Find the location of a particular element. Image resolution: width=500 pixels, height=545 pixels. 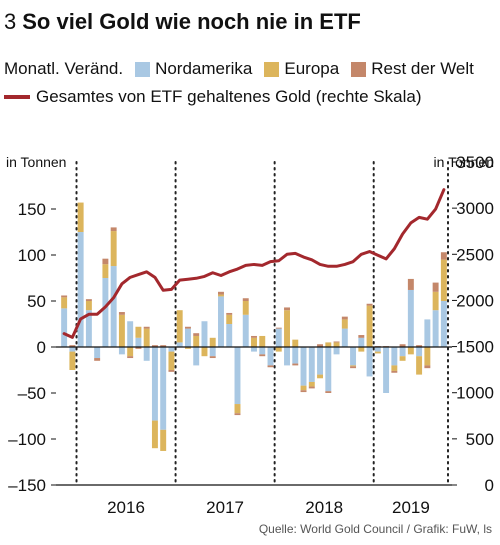

y-left-tick-label: 50 is located at coordinates (36, 301).